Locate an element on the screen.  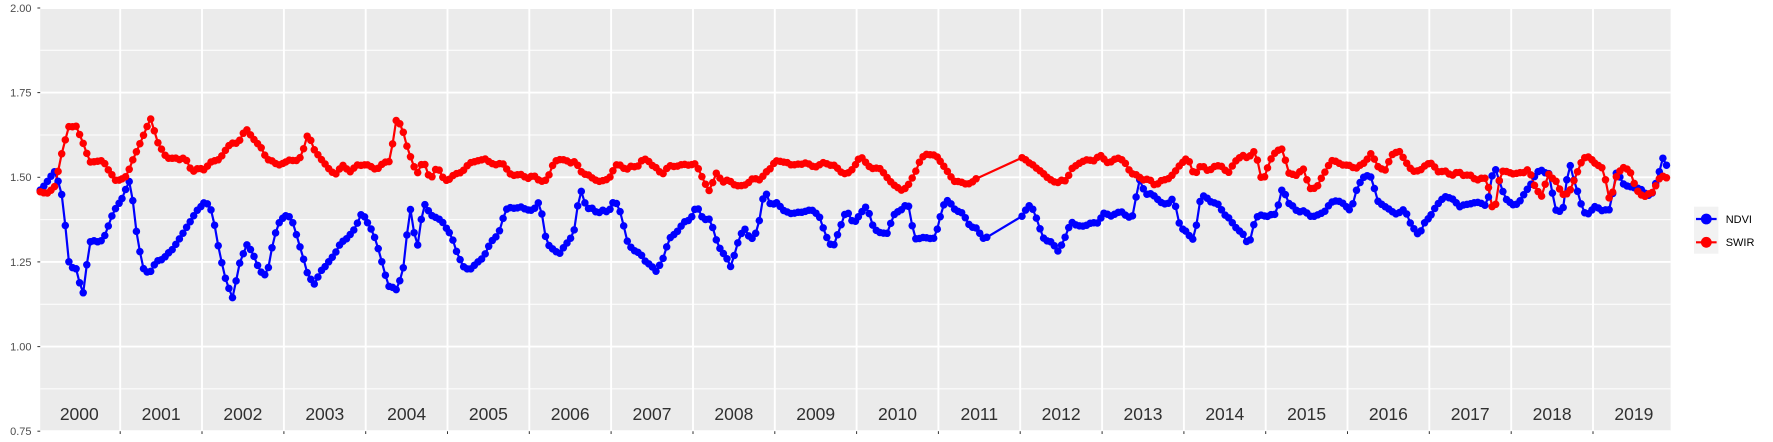
svg-text: 2016 is located at coordinates (1388, 414).